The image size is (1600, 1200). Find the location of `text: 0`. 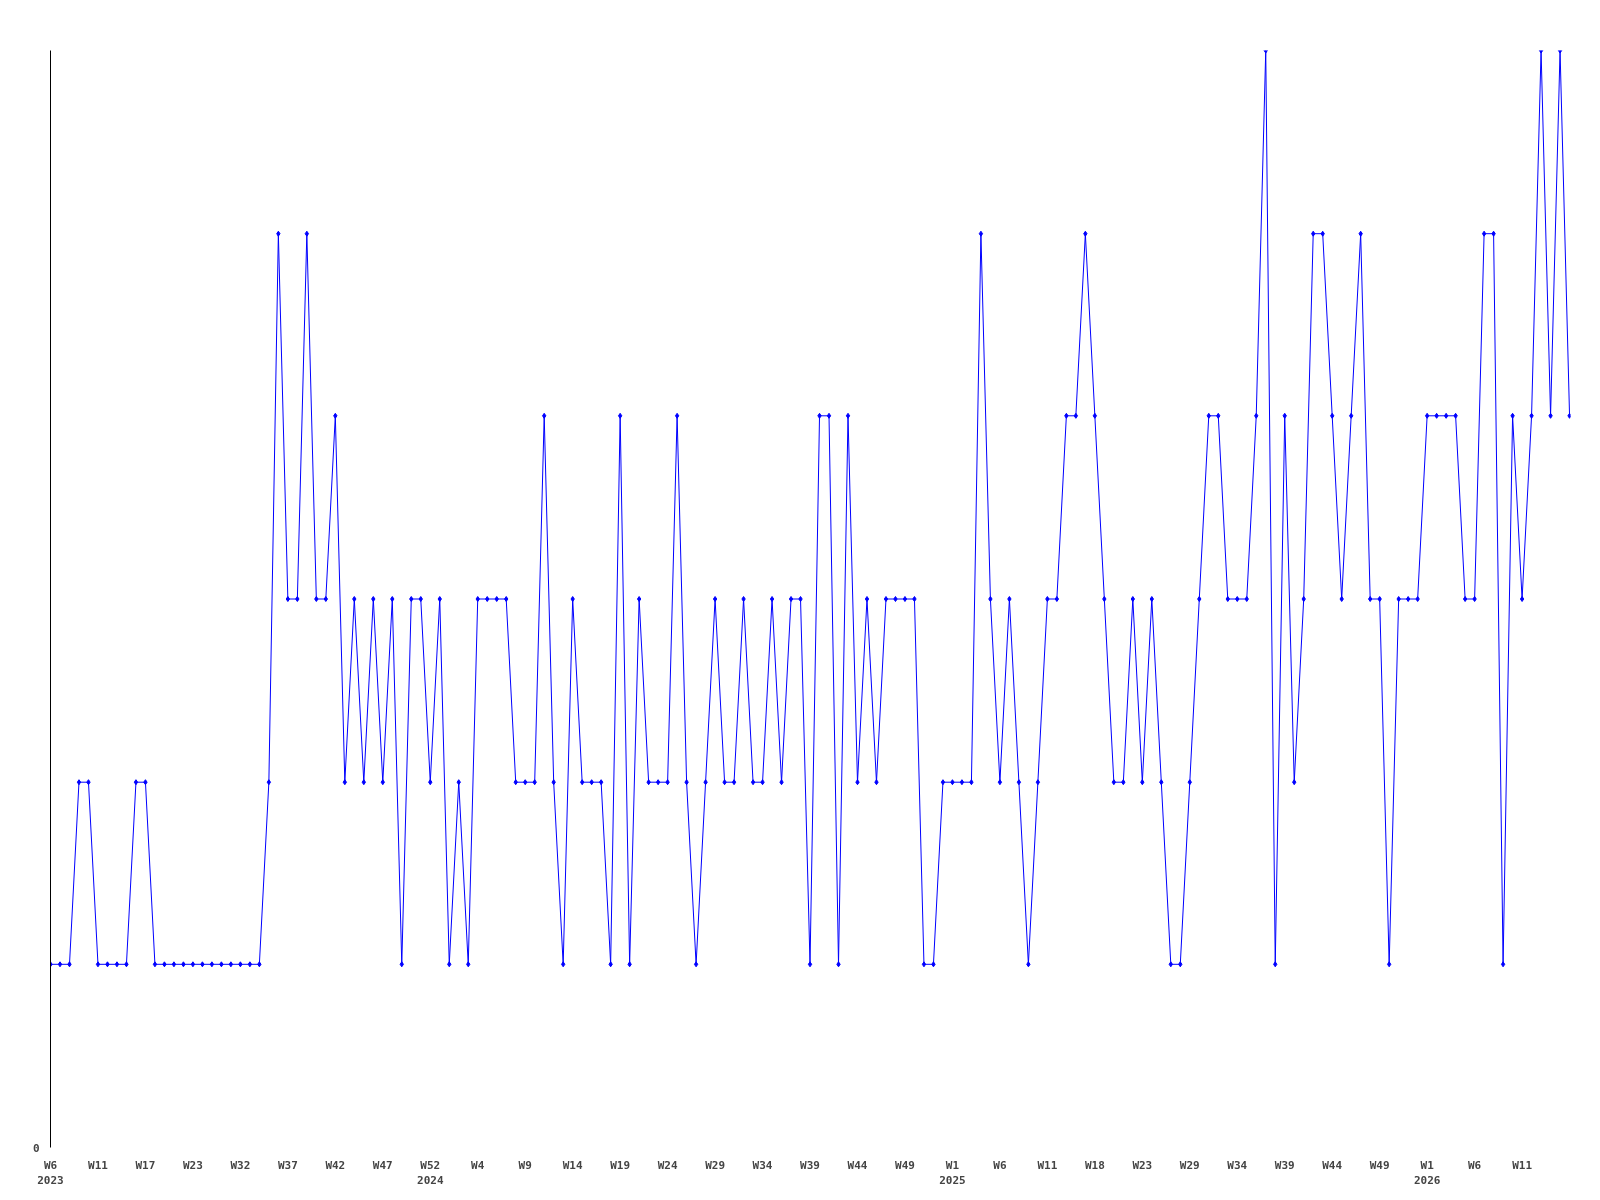

text: 0 is located at coordinates (36, 1148).